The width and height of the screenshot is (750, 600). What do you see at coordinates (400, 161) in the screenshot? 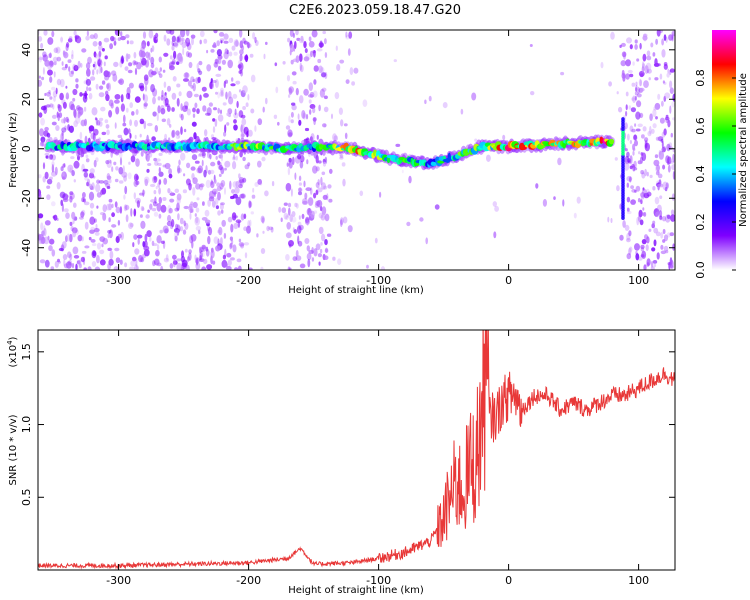
I see `heatmap-ridge-core` at bounding box center [400, 161].